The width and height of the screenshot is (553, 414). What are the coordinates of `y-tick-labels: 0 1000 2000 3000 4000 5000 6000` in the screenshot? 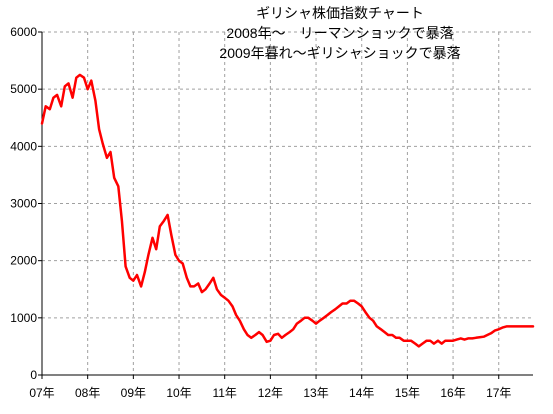 It's located at (23, 203).